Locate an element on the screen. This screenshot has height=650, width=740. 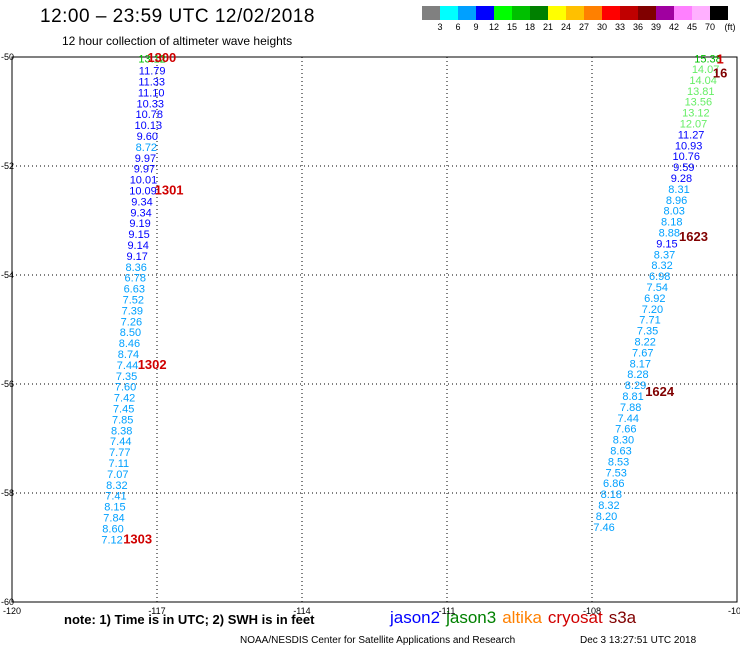
wave-height-label: 7.07 is located at coordinates (117, 475).